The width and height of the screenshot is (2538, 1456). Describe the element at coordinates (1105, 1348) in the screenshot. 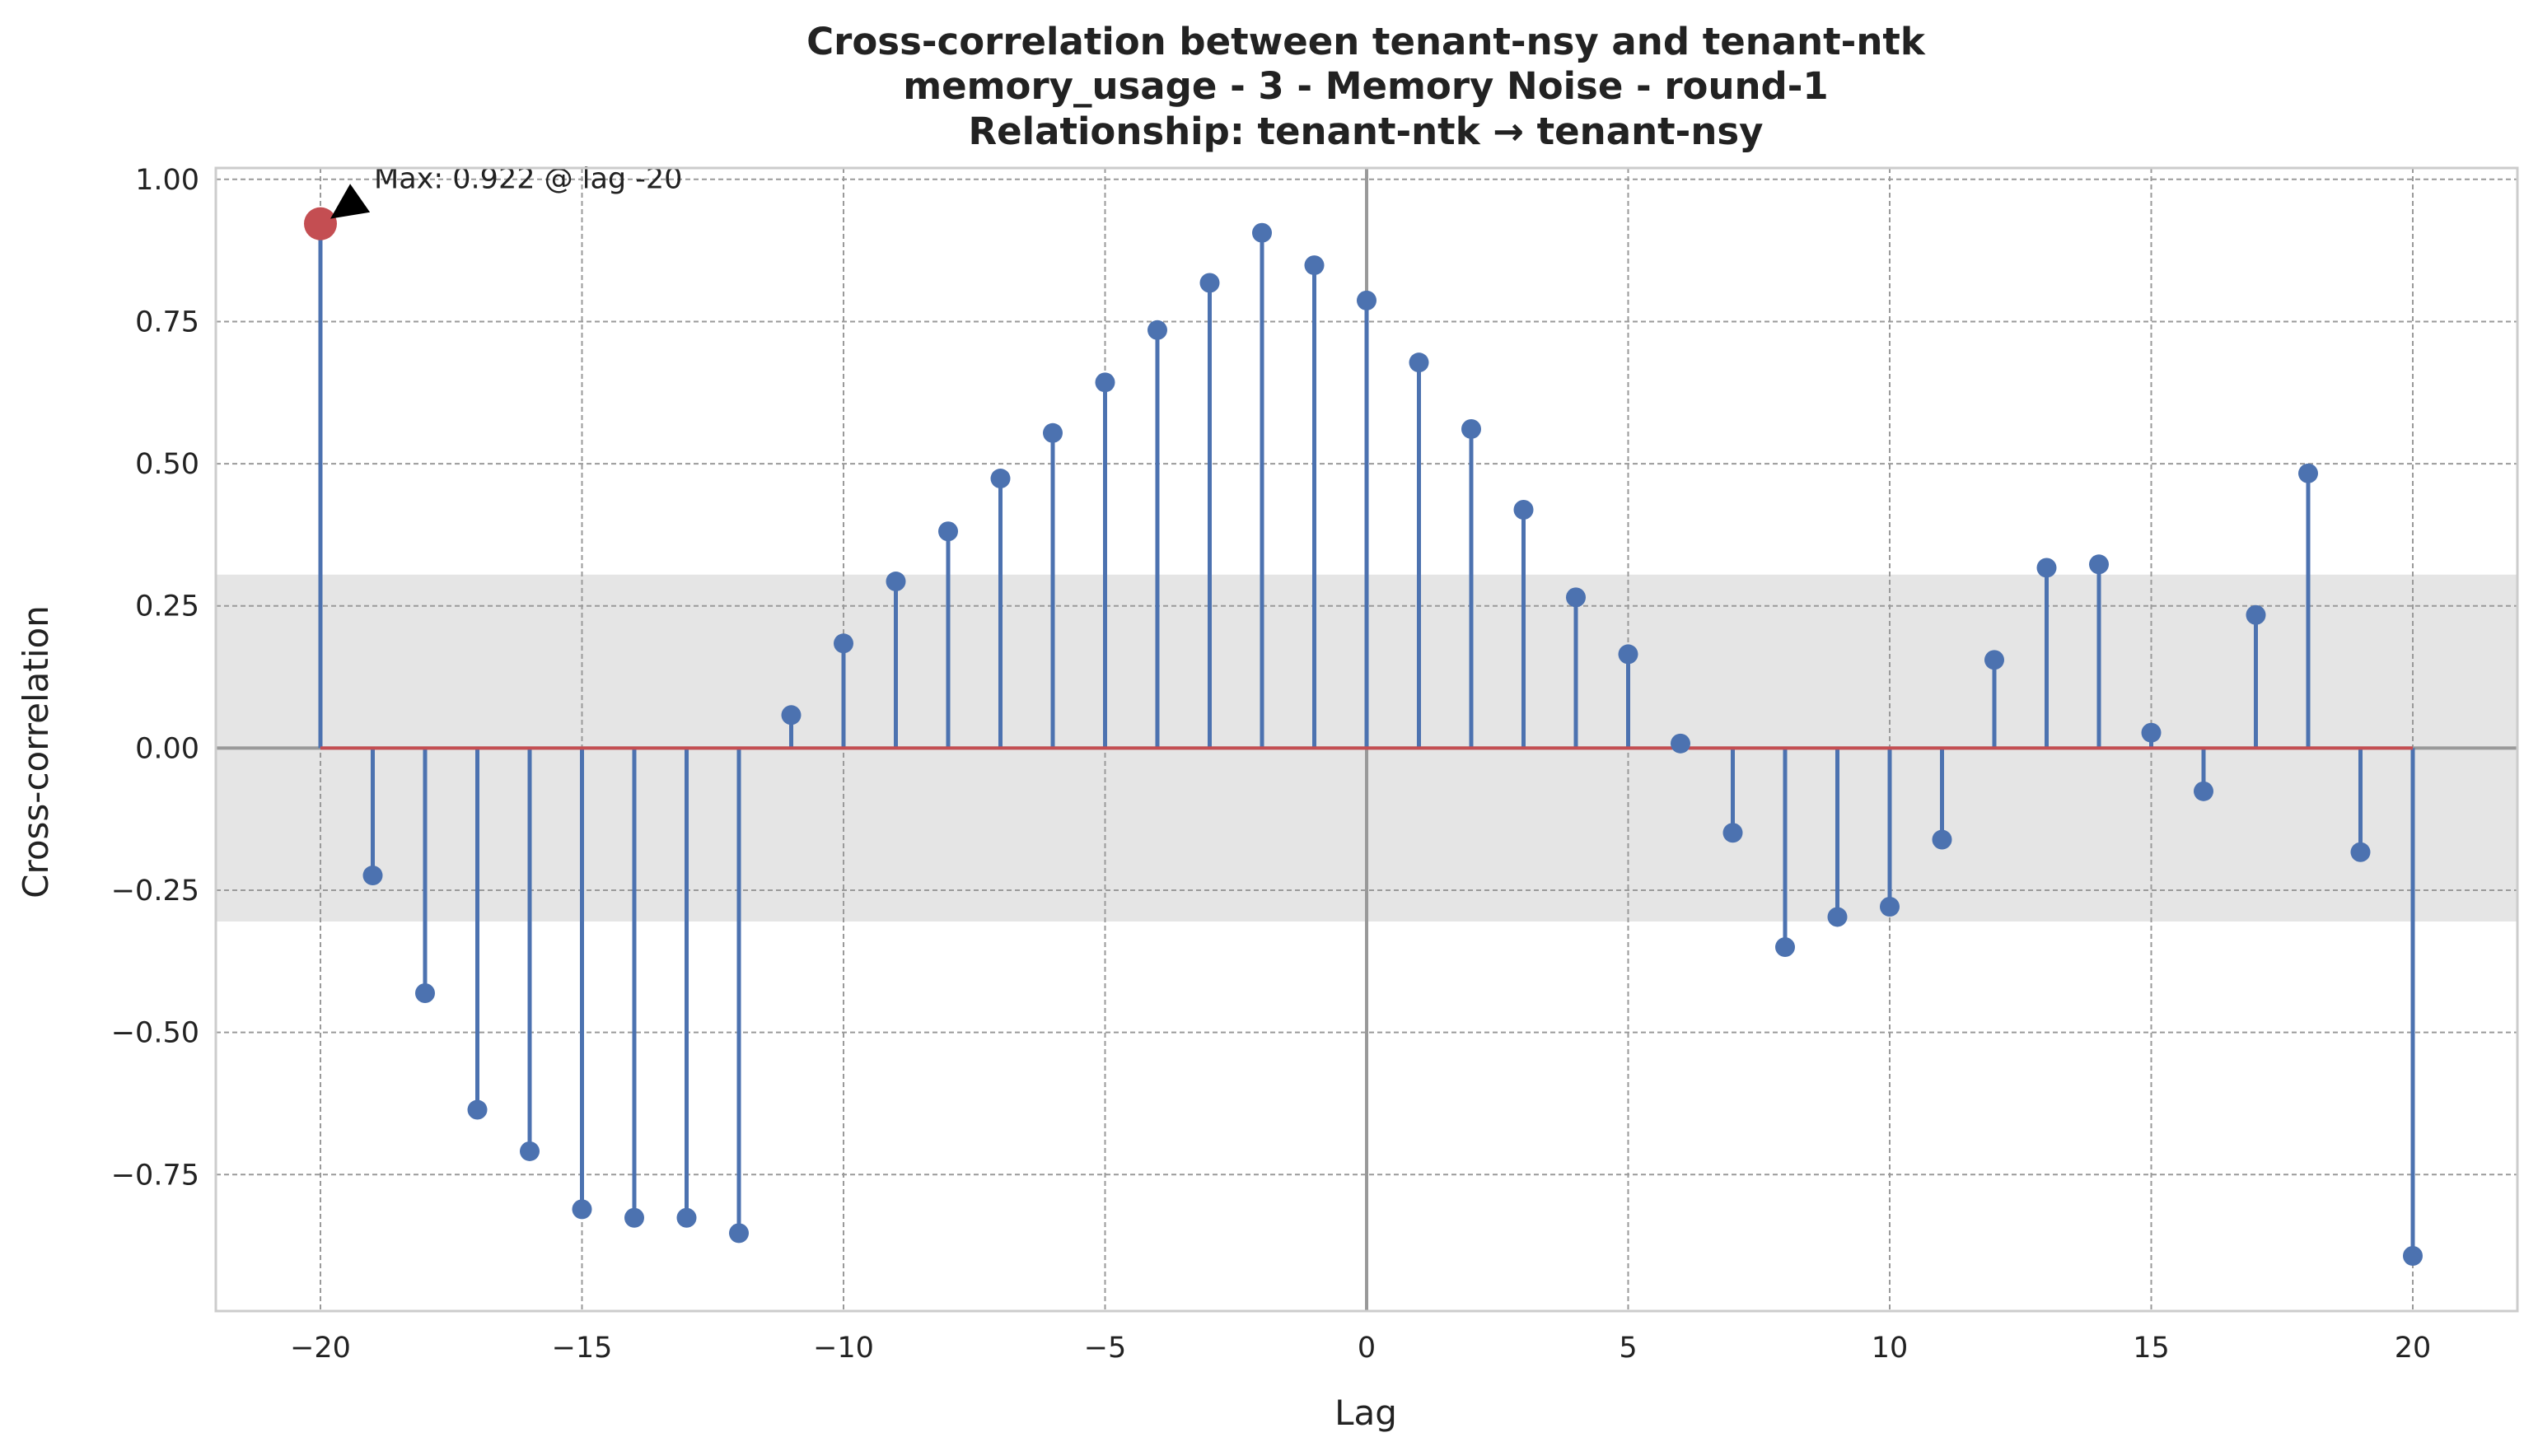

I see `x-tick-label: −5` at that location.